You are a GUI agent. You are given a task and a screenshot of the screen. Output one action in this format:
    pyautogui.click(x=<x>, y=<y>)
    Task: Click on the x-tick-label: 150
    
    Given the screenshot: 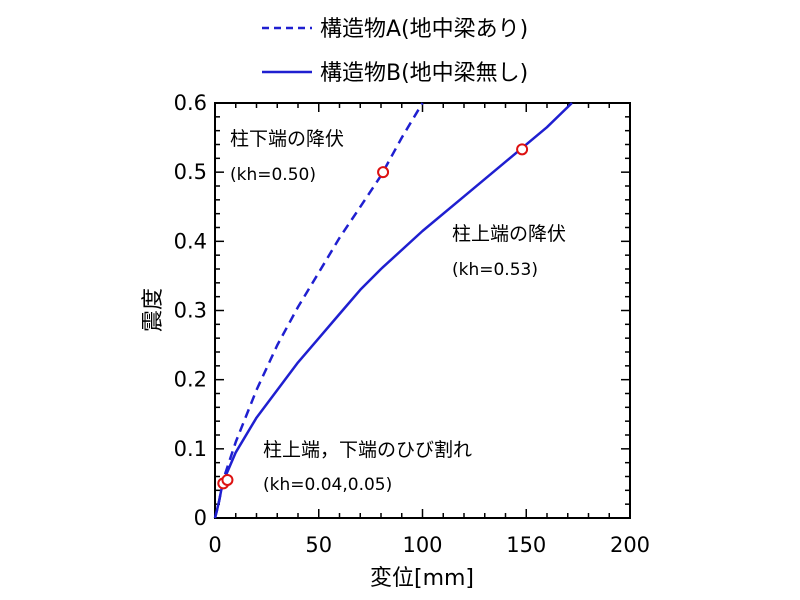 What is the action you would take?
    pyautogui.click(x=526, y=545)
    